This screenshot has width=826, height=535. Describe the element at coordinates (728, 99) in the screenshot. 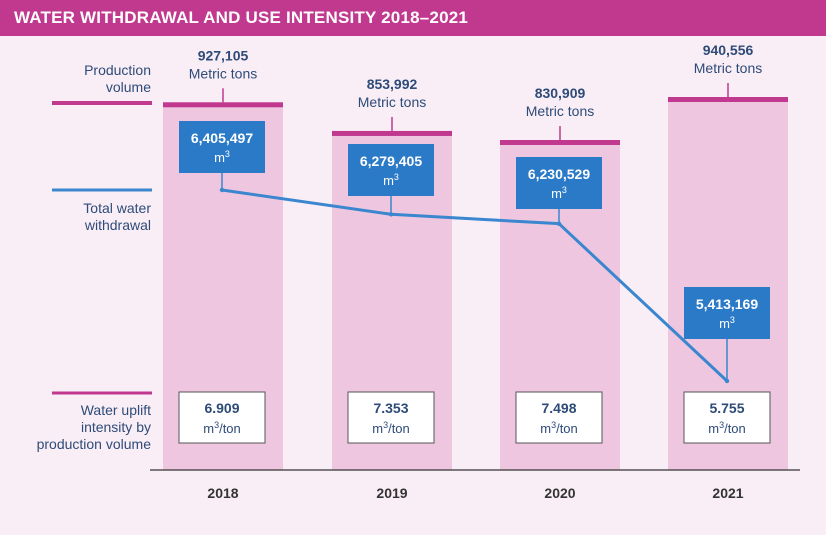

I see `production-bar-cap-2021` at that location.